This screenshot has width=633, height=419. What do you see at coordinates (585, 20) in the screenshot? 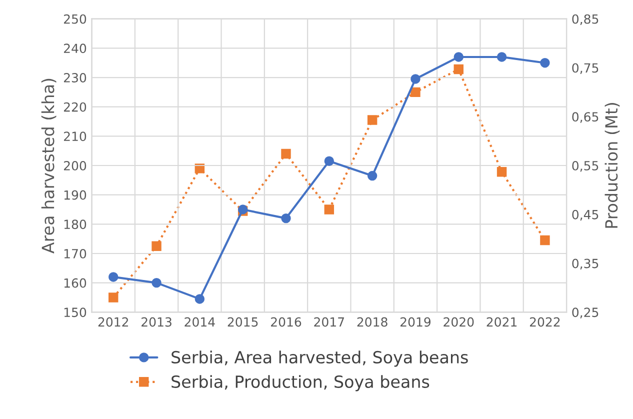
I see `y2-tick-label: 0,85` at bounding box center [585, 20].